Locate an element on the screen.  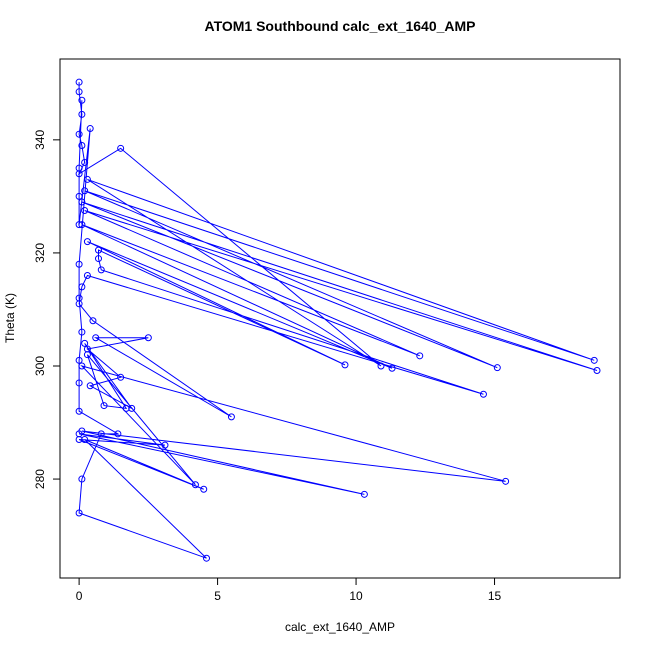
x-tick-label: 5 is located at coordinates (217, 596).